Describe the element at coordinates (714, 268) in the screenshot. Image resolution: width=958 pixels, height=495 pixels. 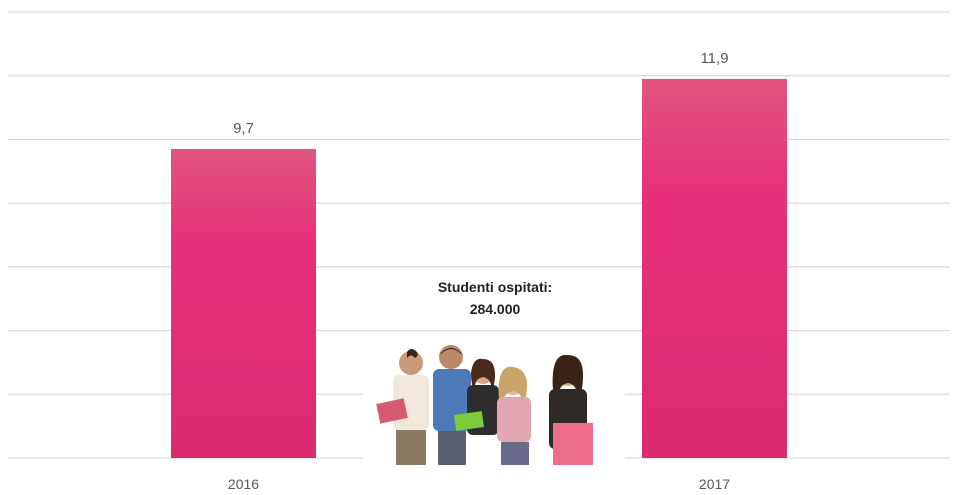
I see `bar-2017` at that location.